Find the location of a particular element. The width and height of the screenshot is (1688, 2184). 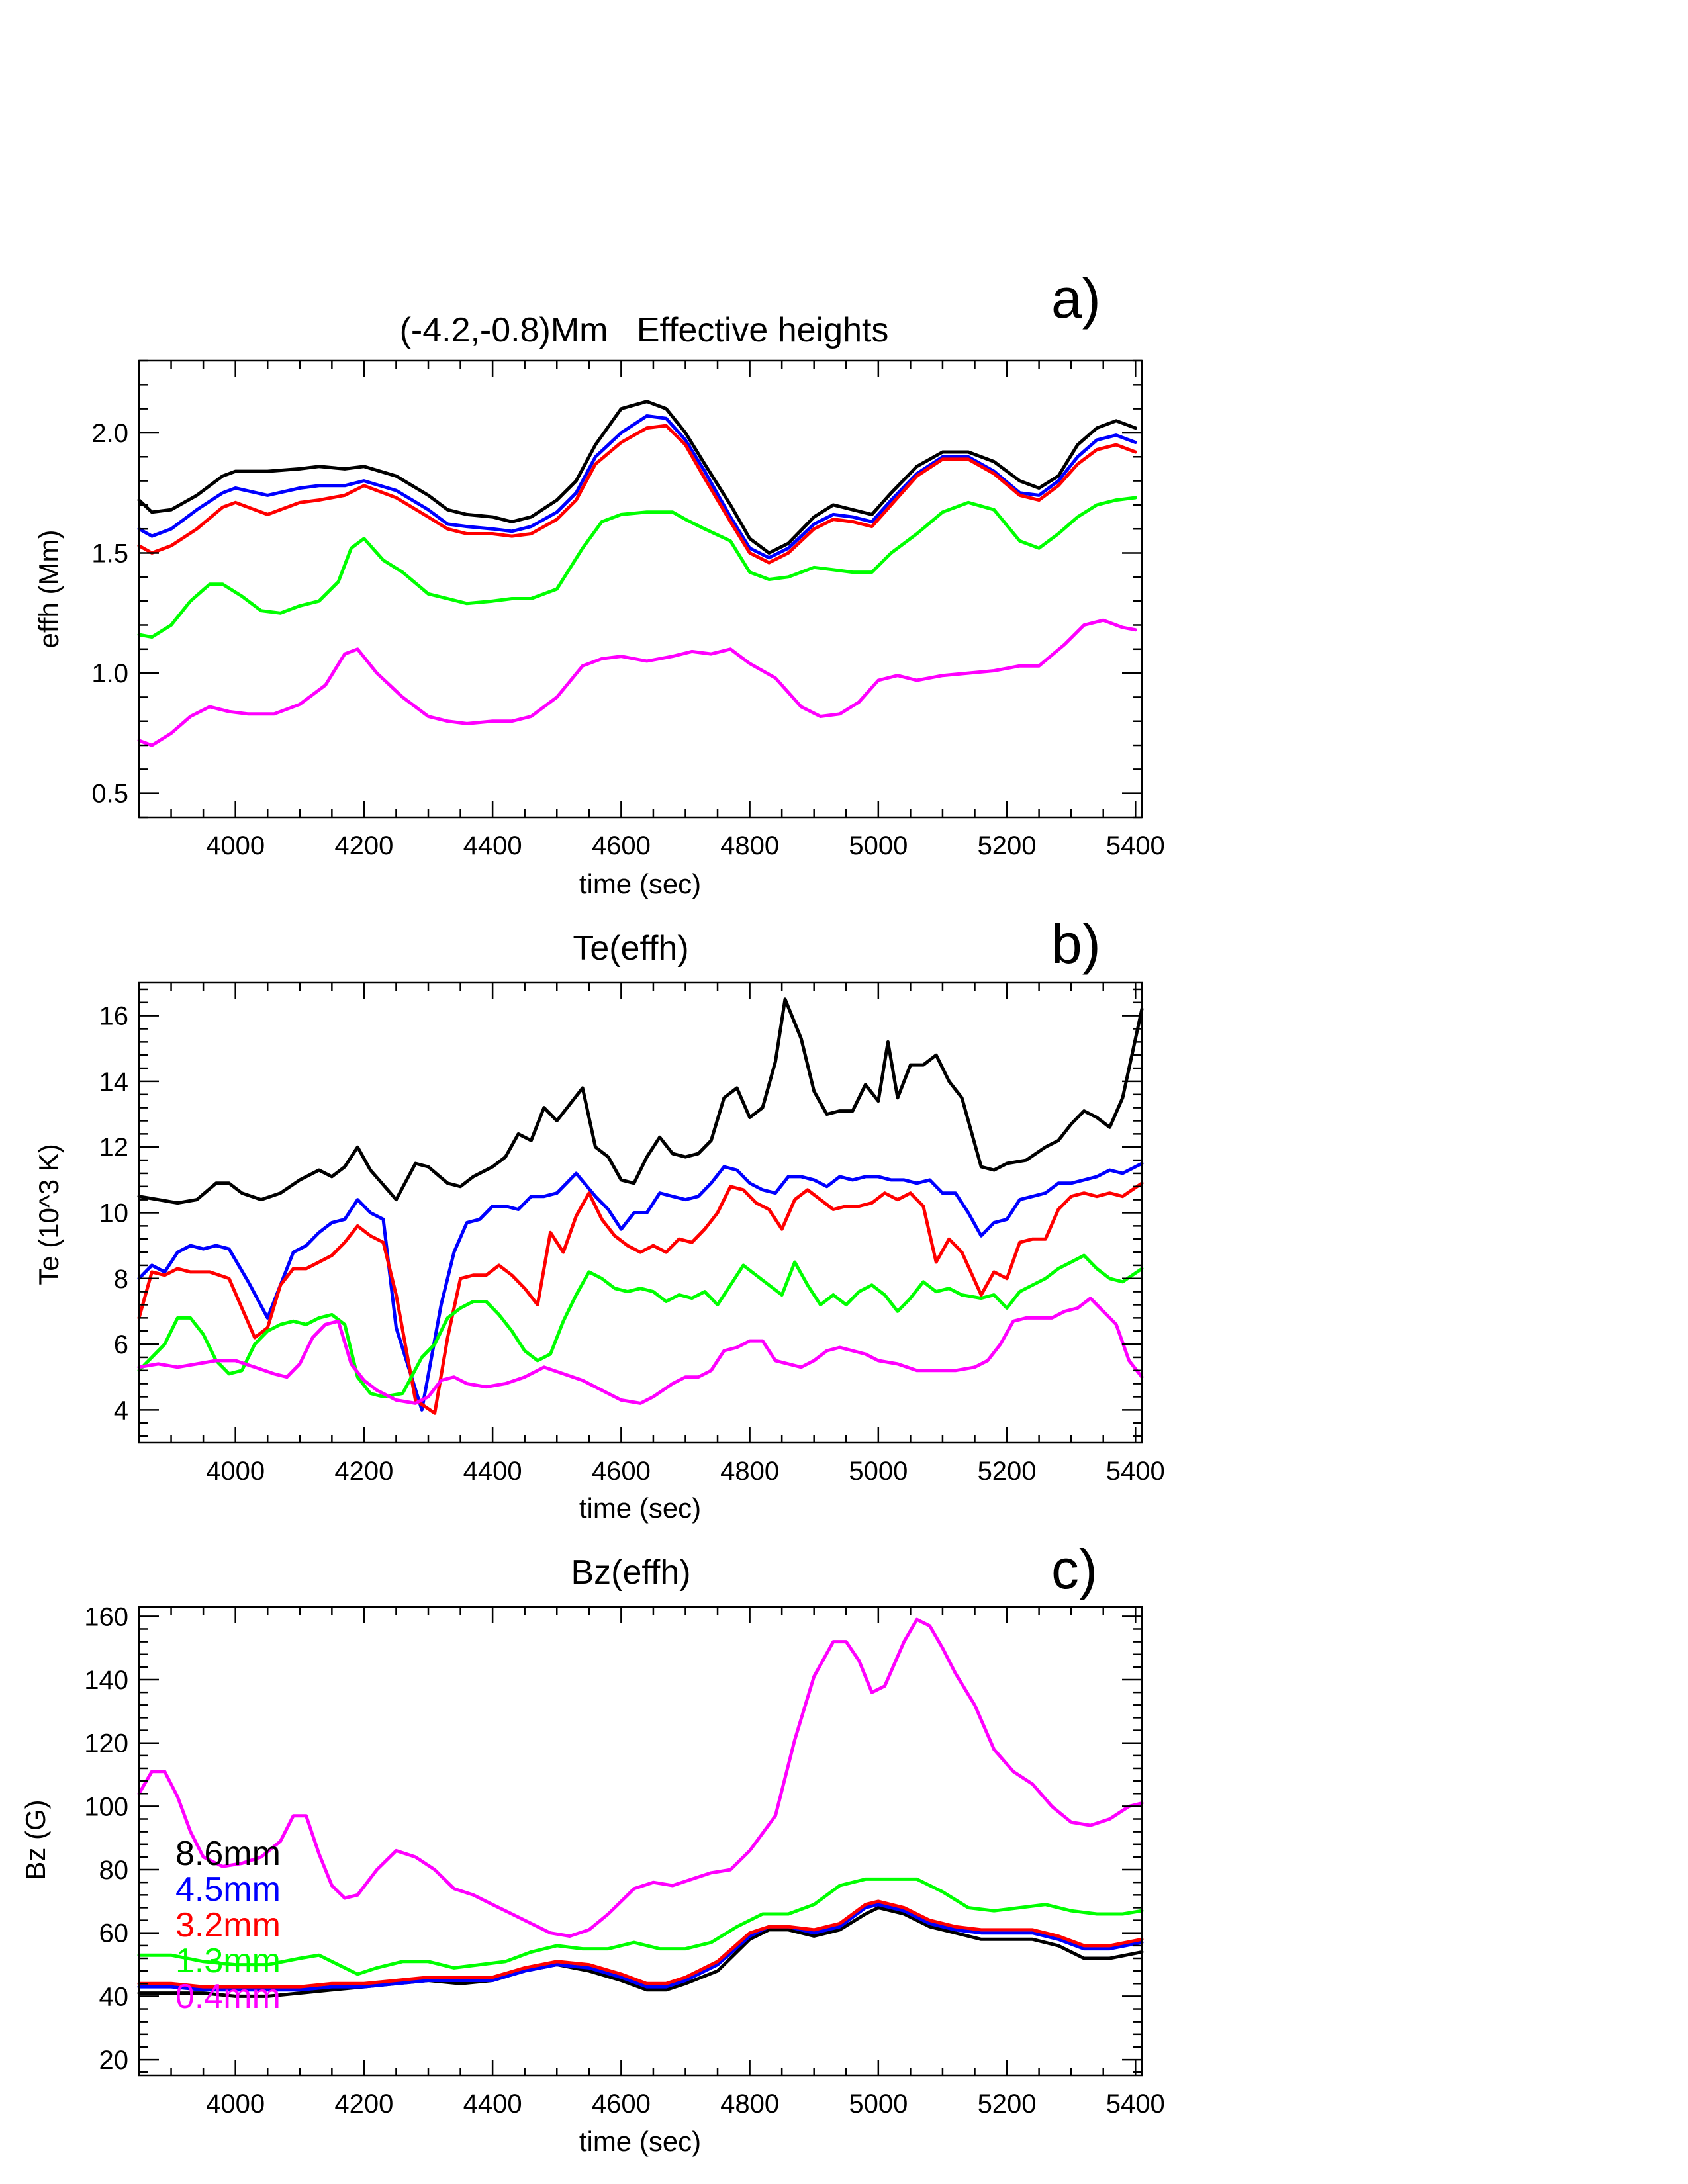

panel-c-y-tick-label: 140 is located at coordinates (106, 1681).